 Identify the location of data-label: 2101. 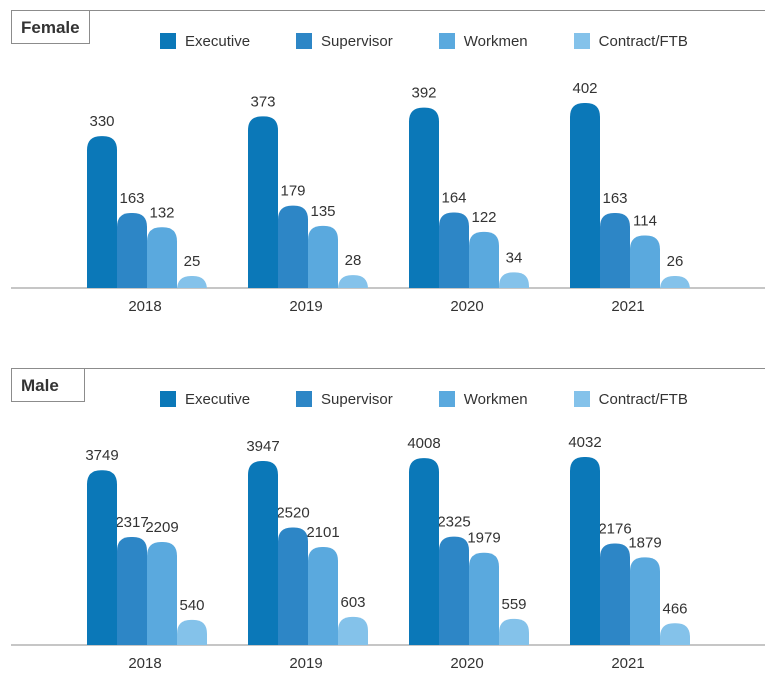
(322, 532).